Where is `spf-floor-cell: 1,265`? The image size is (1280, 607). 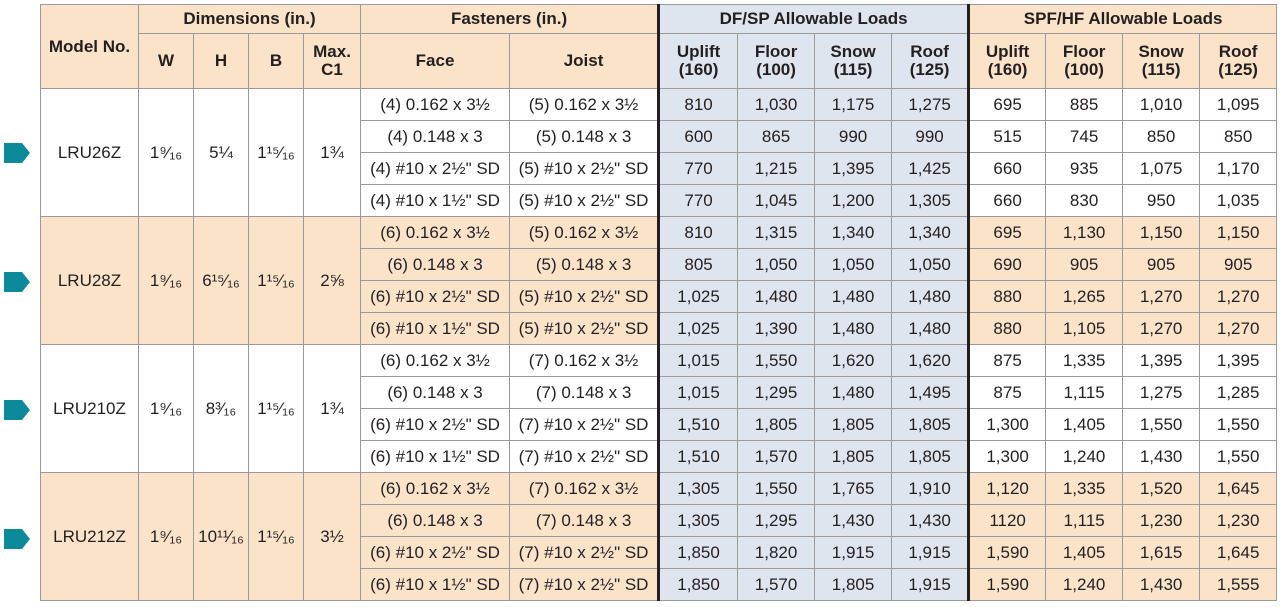
spf-floor-cell: 1,265 is located at coordinates (1084, 296).